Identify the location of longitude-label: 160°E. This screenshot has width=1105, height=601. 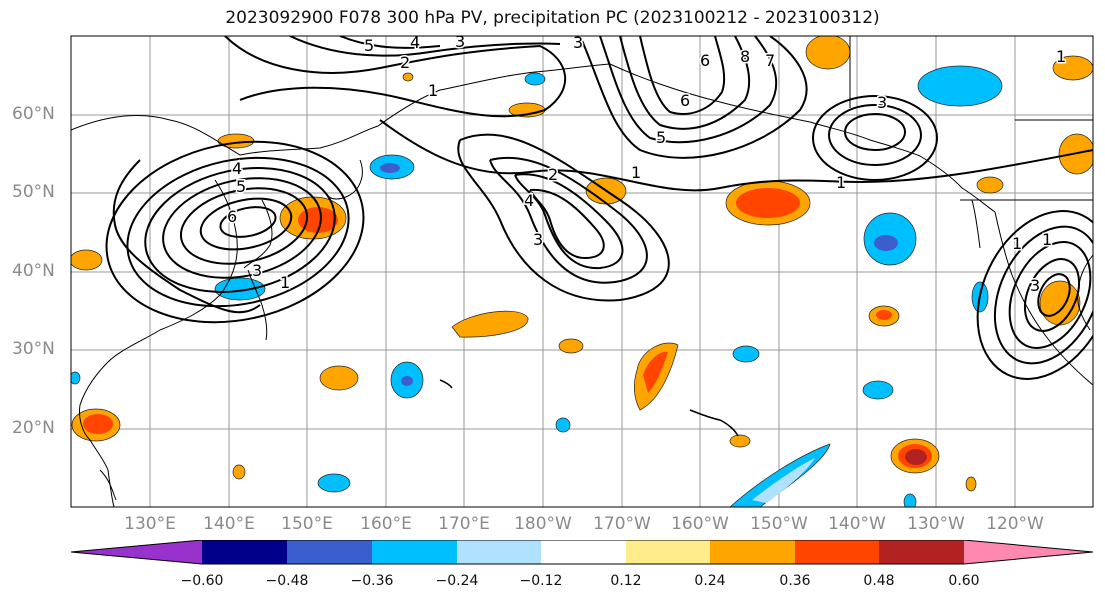
(386, 524).